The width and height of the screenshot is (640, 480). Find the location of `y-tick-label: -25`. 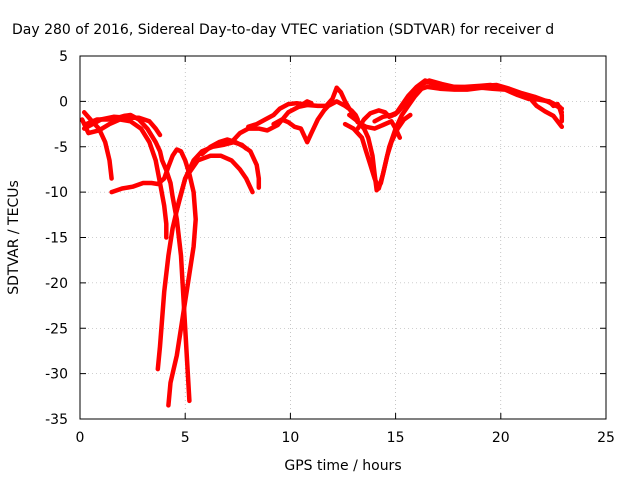

y-tick-label: -25 is located at coordinates (56, 329).